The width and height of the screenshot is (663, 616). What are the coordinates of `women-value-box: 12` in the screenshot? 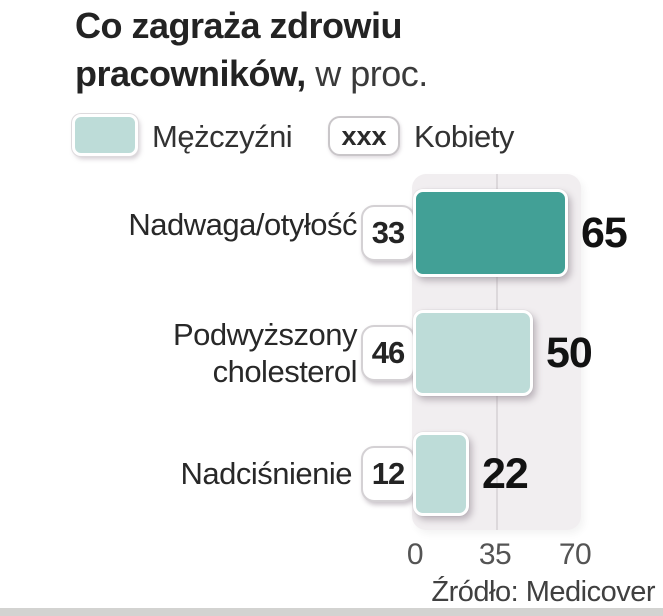 It's located at (388, 474).